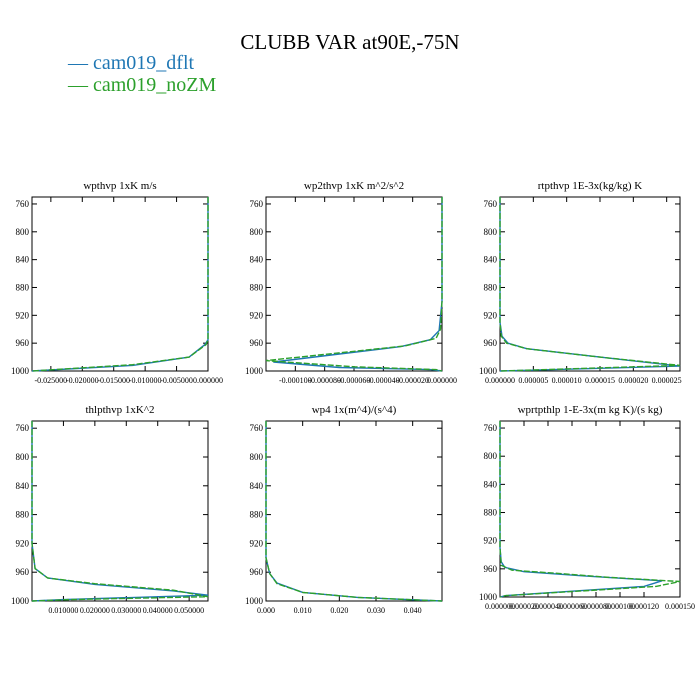  Describe the element at coordinates (633, 380) in the screenshot. I see `x-tick-label: 0.000020` at that location.